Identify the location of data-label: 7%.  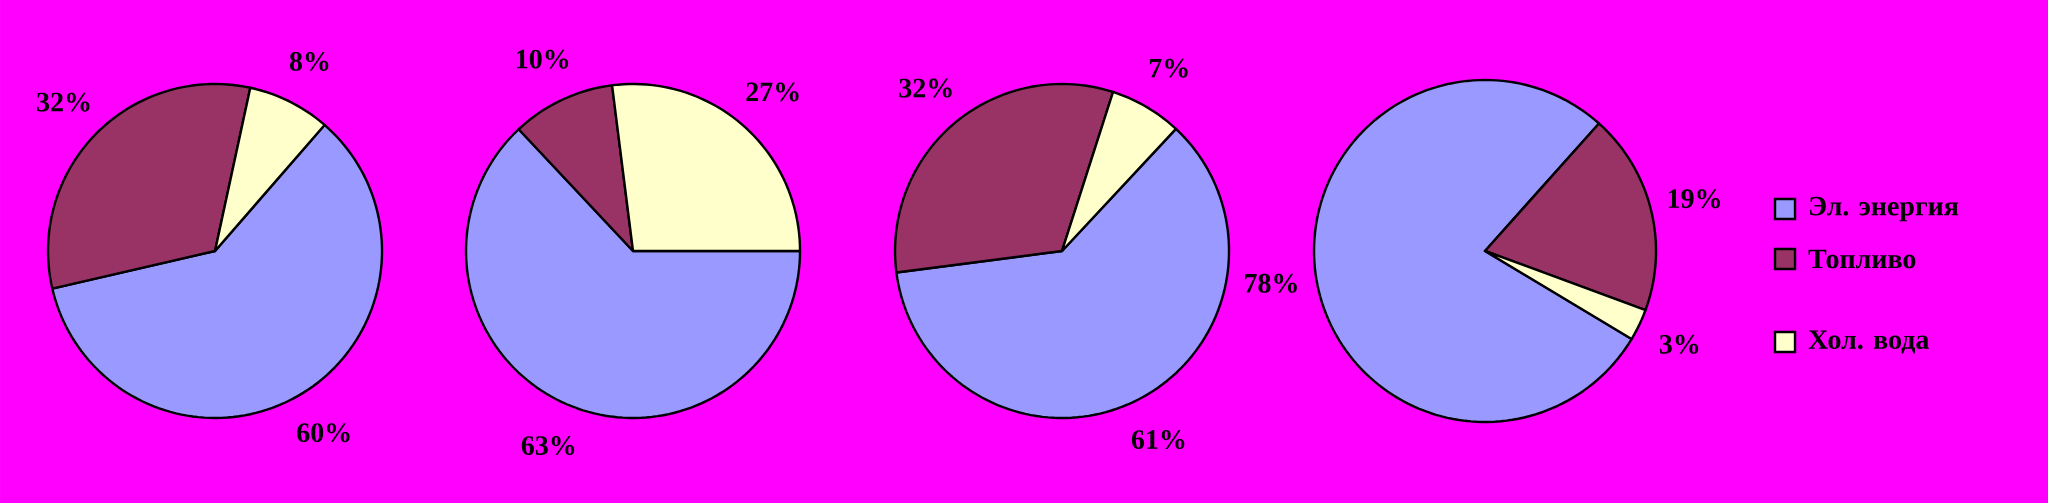
(1168, 68).